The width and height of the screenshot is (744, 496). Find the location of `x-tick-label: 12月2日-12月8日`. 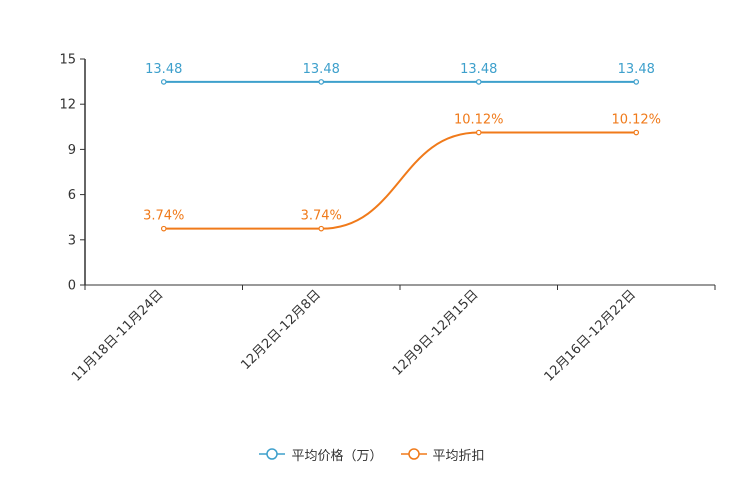

x-tick-label: 12月2日-12月8日 is located at coordinates (281, 330).